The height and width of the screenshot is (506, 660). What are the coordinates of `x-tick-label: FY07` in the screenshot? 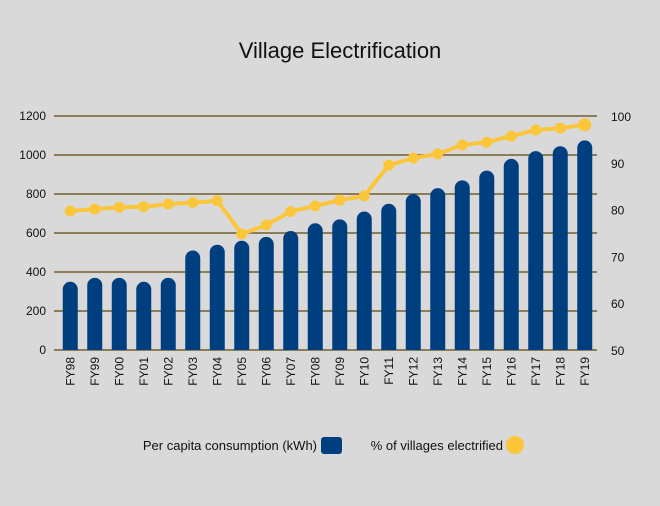 It's located at (291, 371).